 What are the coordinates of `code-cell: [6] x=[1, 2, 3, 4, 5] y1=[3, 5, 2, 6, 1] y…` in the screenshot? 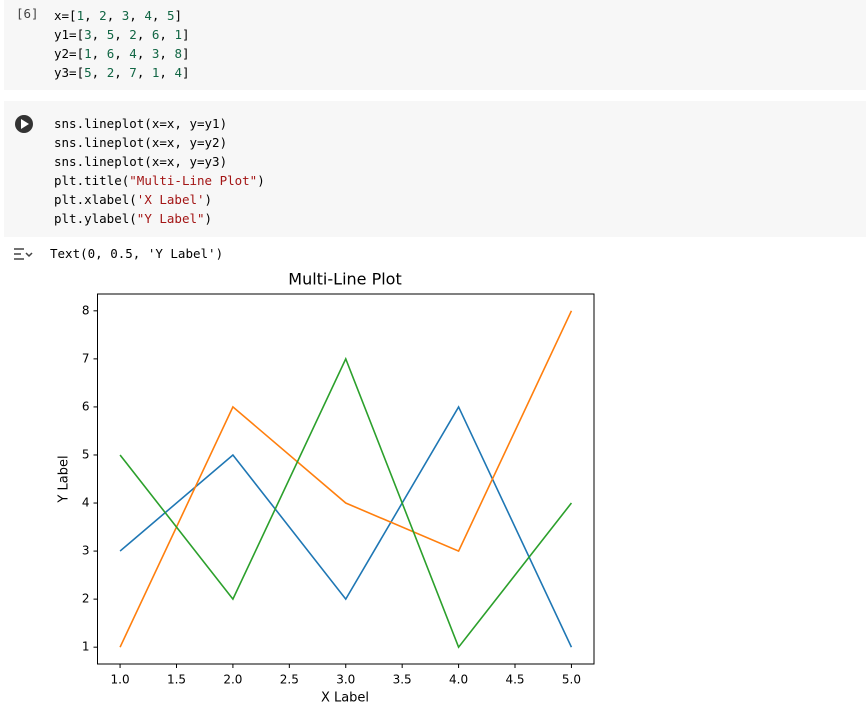 It's located at (435, 45).